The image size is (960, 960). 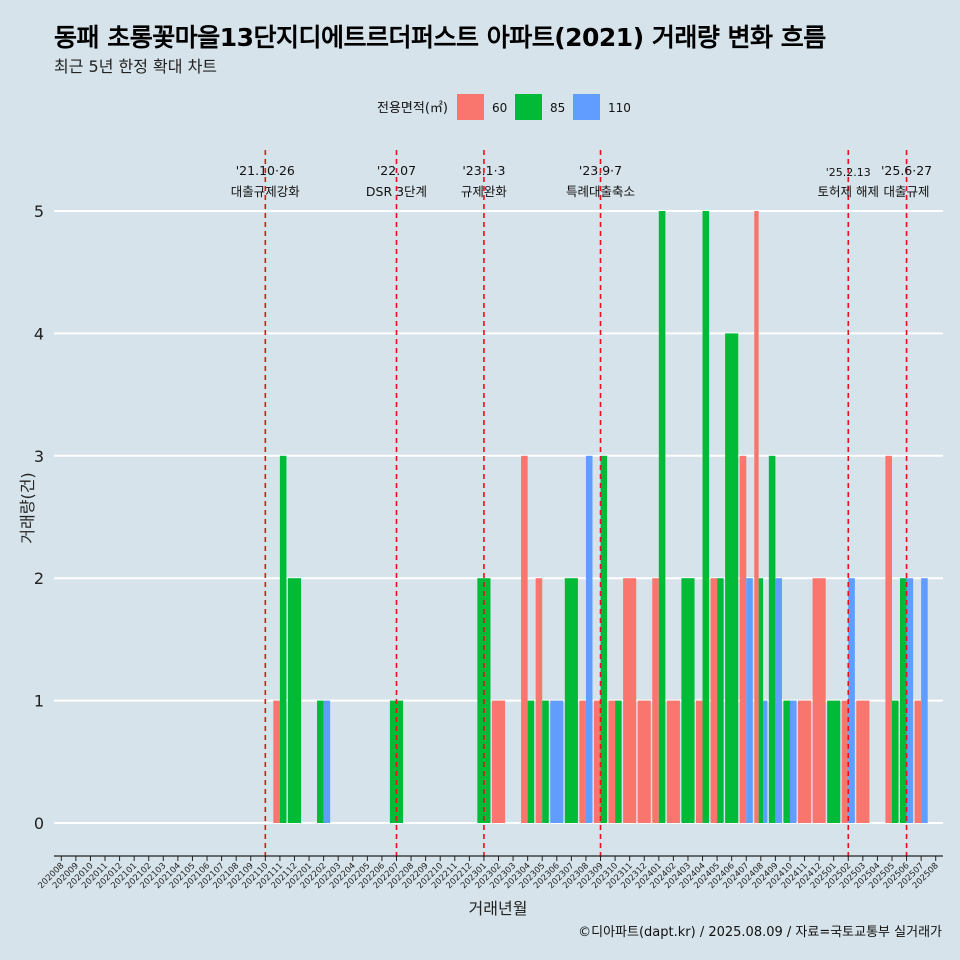 I want to click on y-tick-label: 2, so click(x=39, y=578).